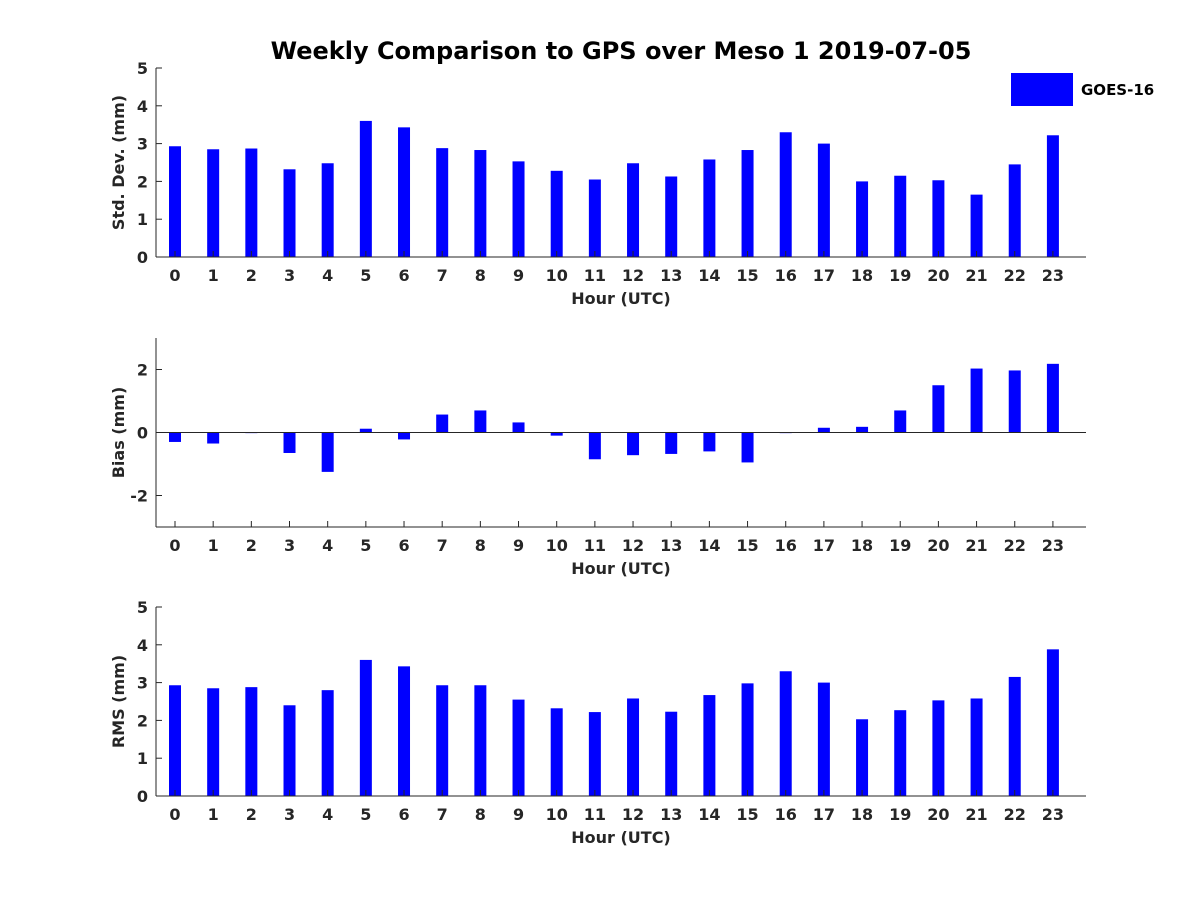  Describe the element at coordinates (139, 496) in the screenshot. I see `y-tick-label: -2` at that location.